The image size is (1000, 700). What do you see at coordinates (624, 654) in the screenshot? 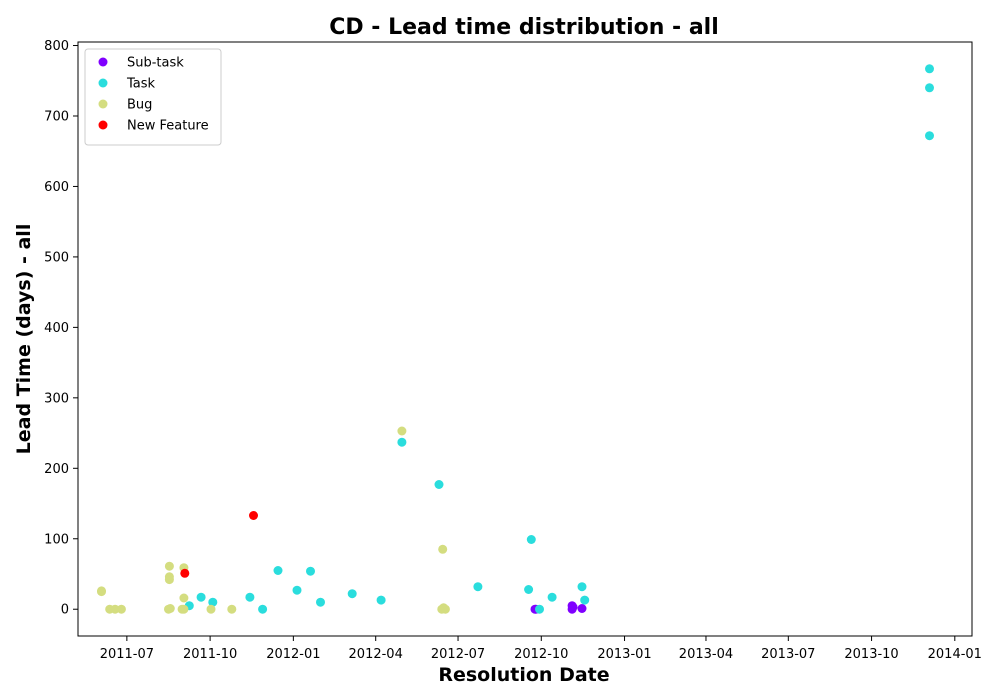
I see `x-tick-label: 2013-01` at bounding box center [624, 654].